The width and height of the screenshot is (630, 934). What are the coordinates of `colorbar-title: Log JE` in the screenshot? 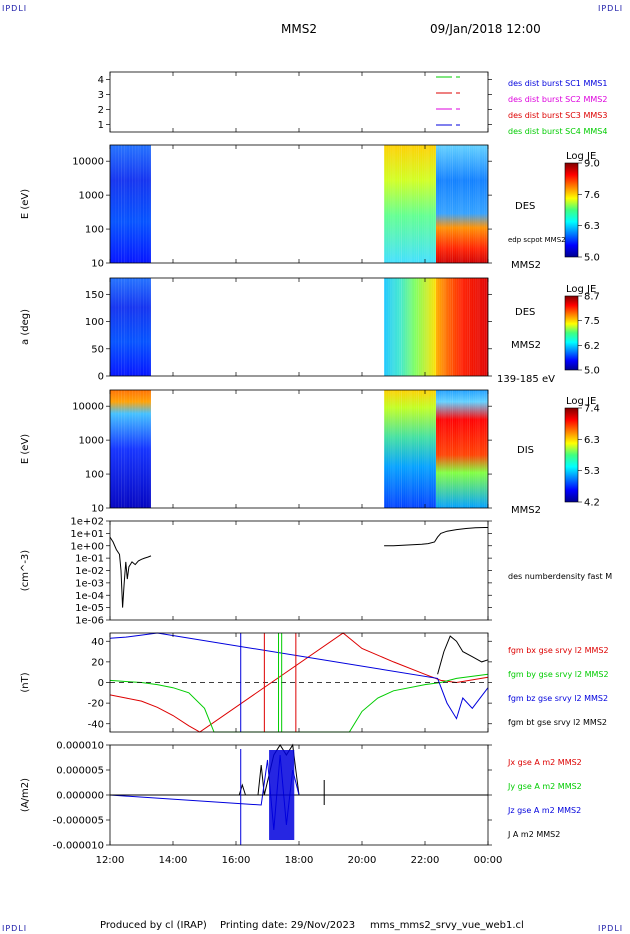 It's located at (581, 156).